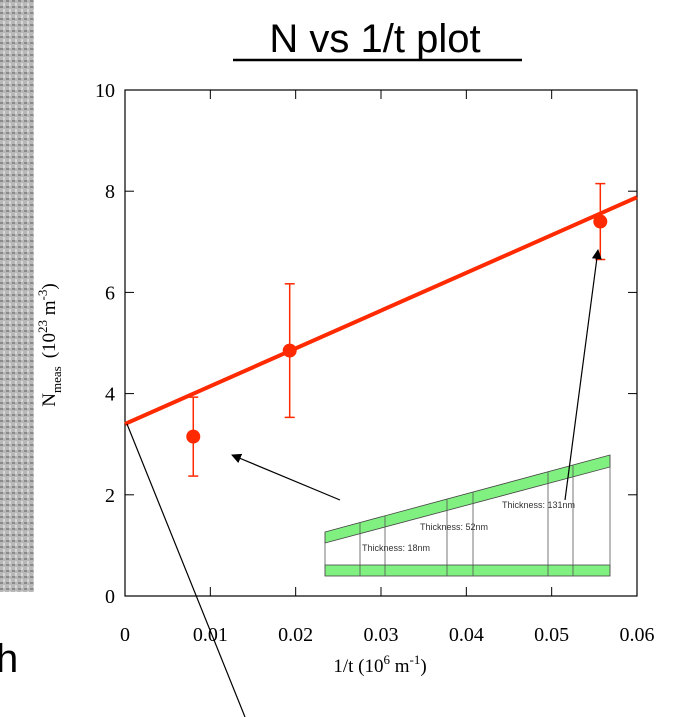  I want to click on x-label-part: ), so click(423, 666).